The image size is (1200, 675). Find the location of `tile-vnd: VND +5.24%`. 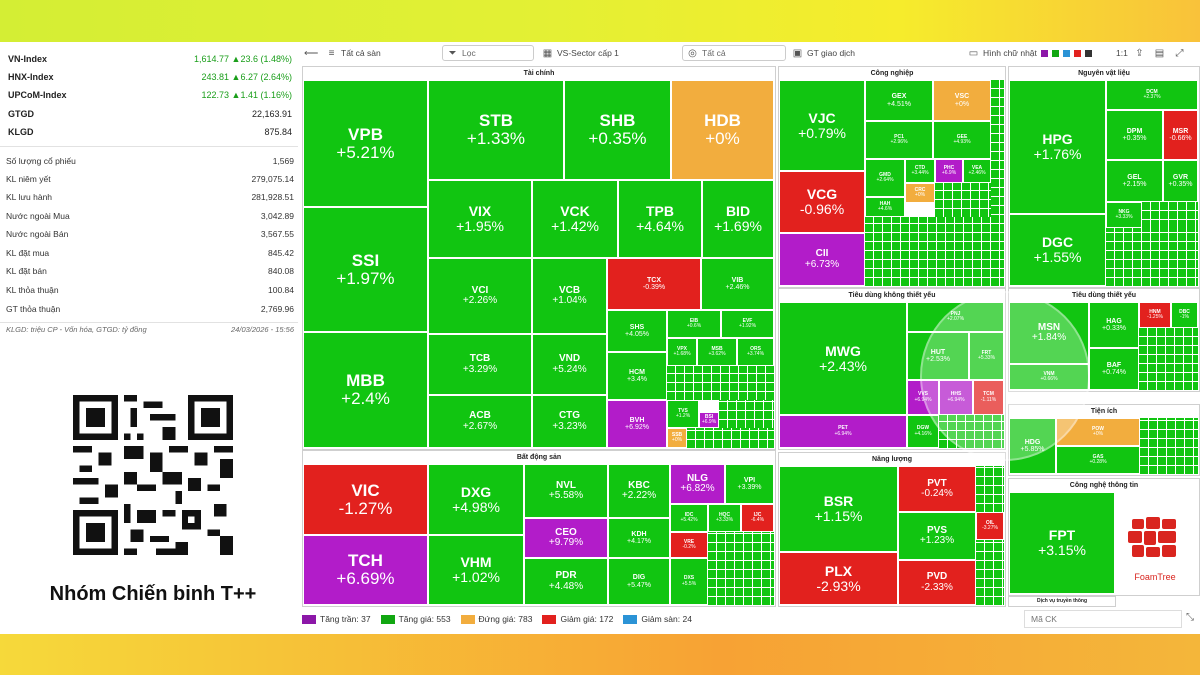

tile-vnd: VND +5.24% is located at coordinates (569, 364).